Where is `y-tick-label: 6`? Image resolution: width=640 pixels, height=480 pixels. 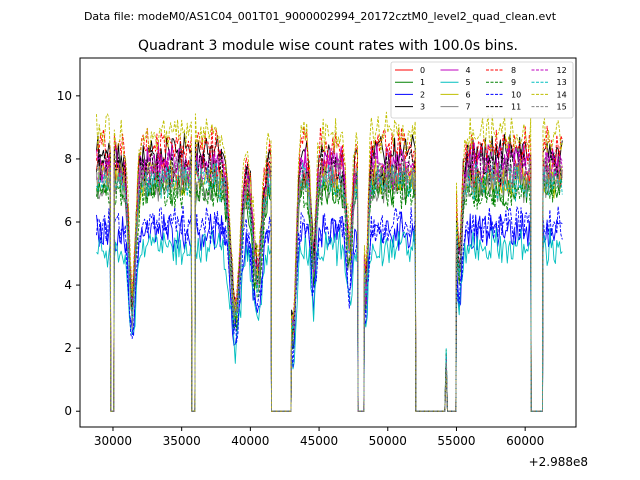 y-tick-label: 6 is located at coordinates (68, 222).